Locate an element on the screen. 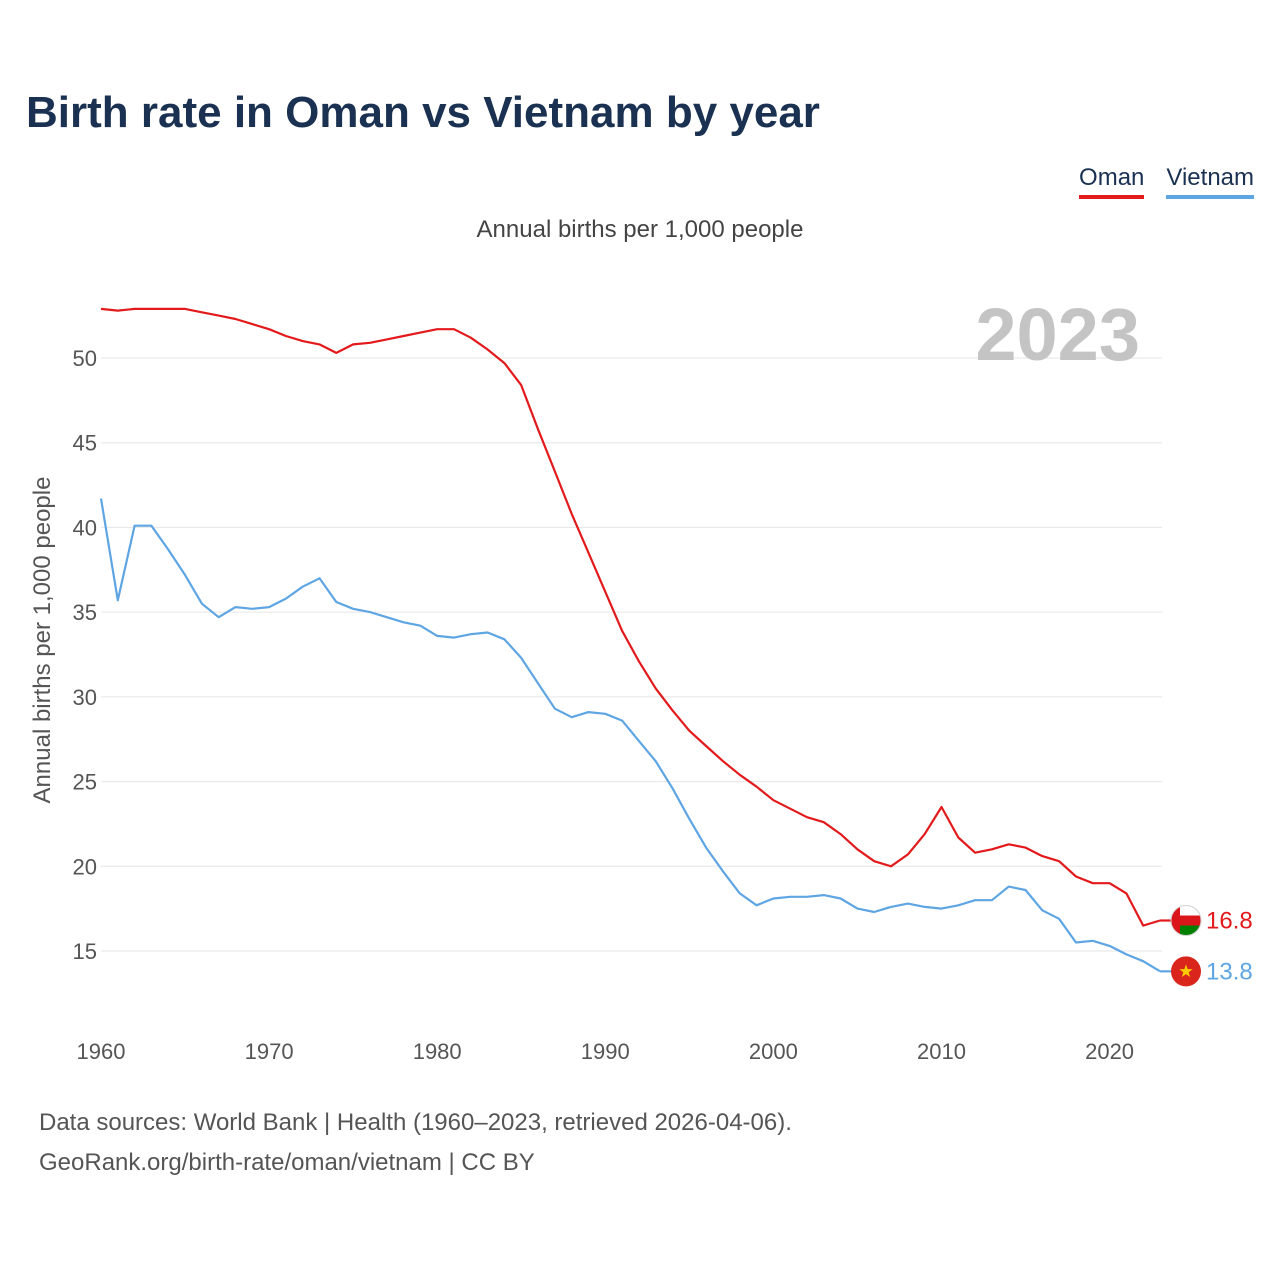 This screenshot has width=1280, height=1280. legend-item-vietnam: Vietnam is located at coordinates (1210, 181).